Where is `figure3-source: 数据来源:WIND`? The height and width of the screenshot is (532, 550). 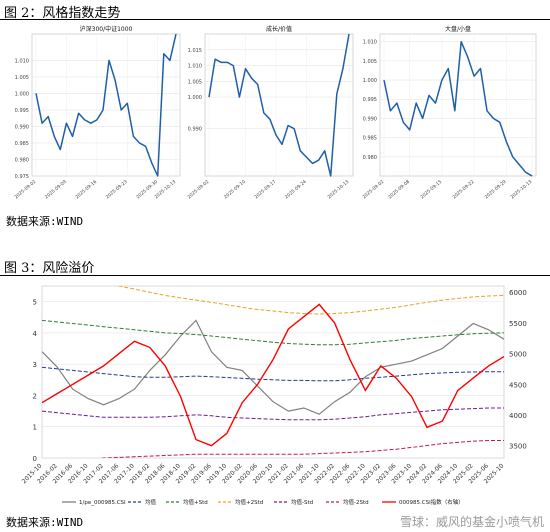
figure3-source: 数据来源:WIND is located at coordinates (45, 522).